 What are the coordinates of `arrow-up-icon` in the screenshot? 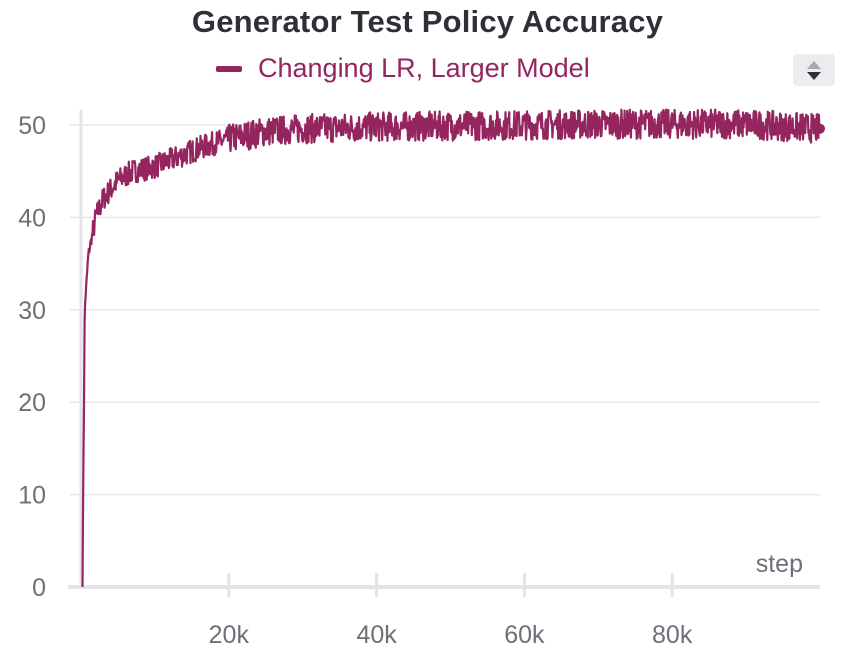 It's located at (814, 64).